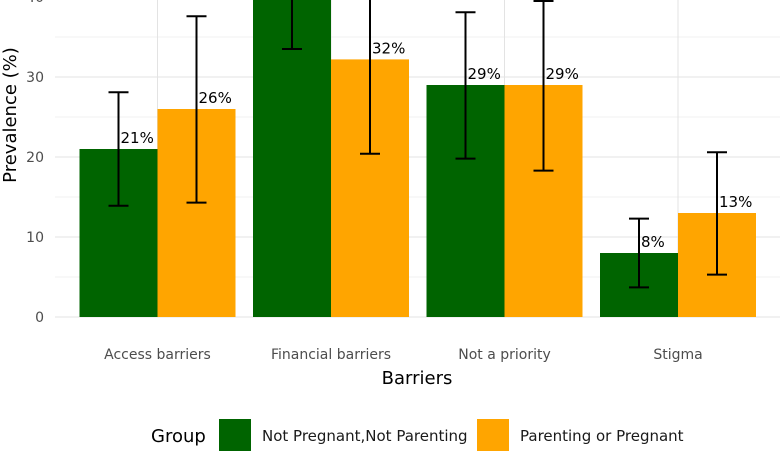 Image resolution: width=780 pixels, height=470 pixels. Describe the element at coordinates (735, 202) in the screenshot. I see `data-label: 13%` at that location.